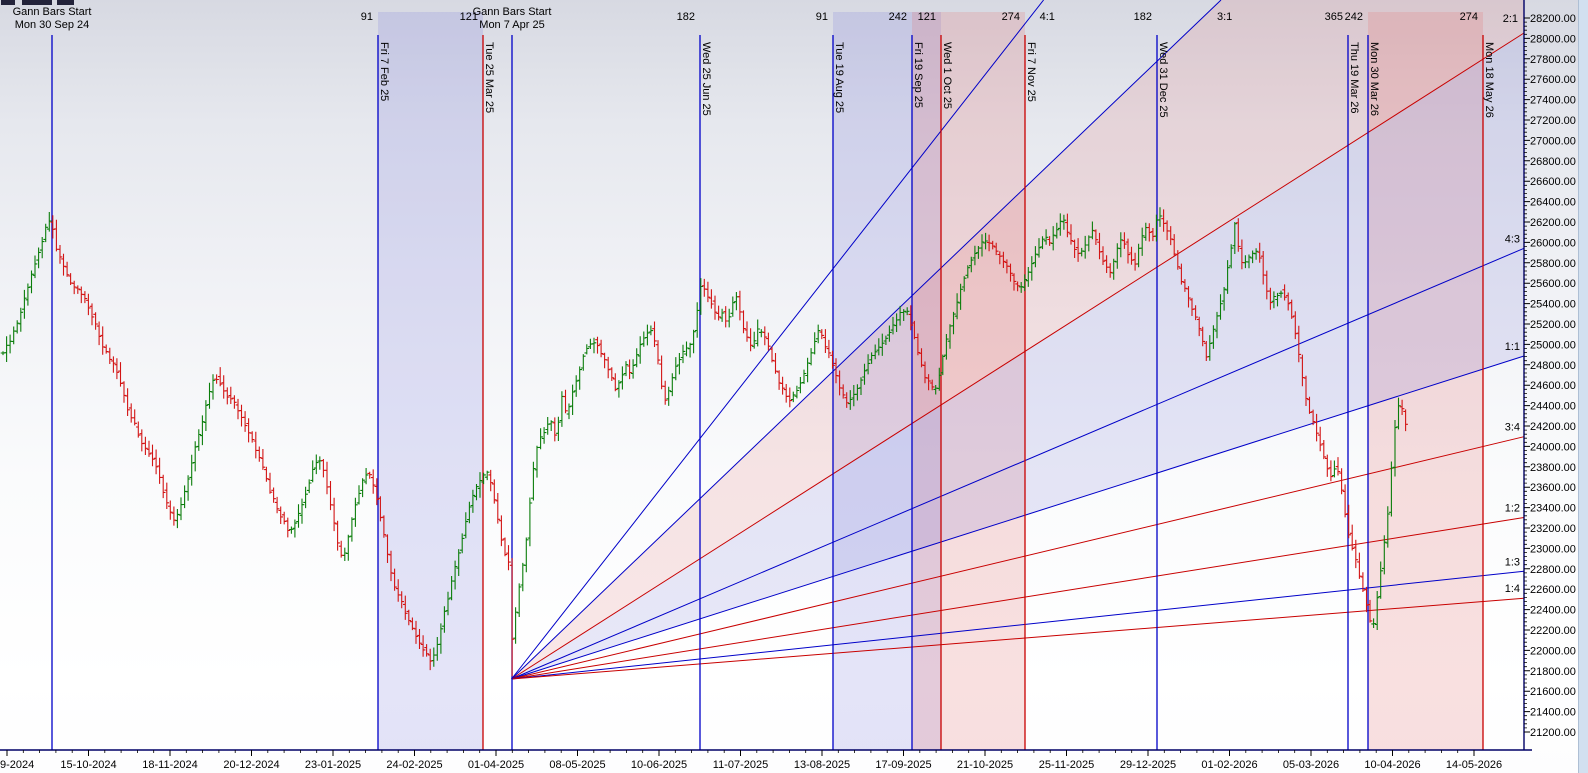 This screenshot has height=773, width=1588. What do you see at coordinates (1583, 386) in the screenshot?
I see `right-scrollbar-strip` at bounding box center [1583, 386].